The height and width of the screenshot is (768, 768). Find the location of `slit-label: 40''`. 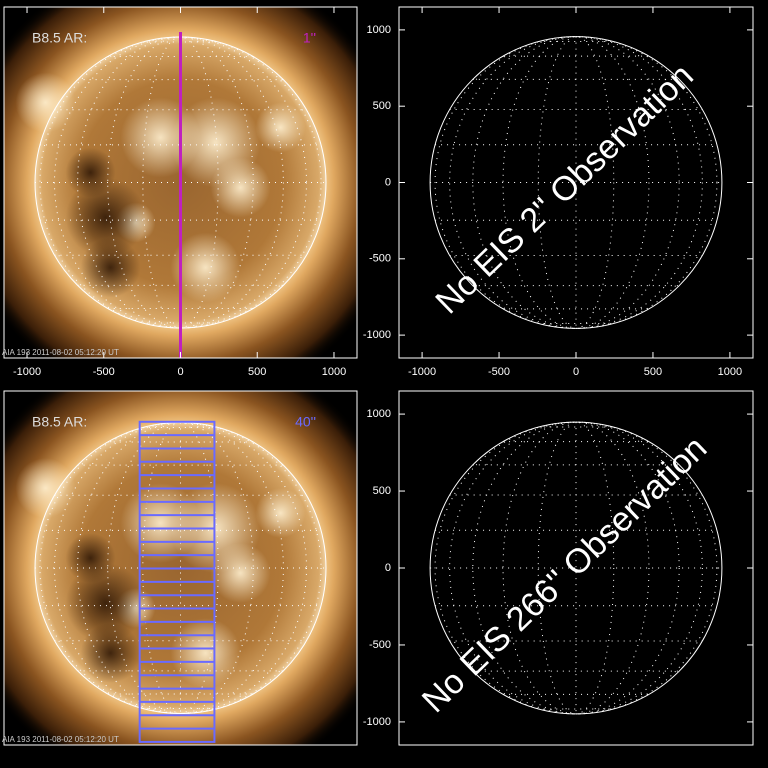

slit-label: 40'' is located at coordinates (305, 422).